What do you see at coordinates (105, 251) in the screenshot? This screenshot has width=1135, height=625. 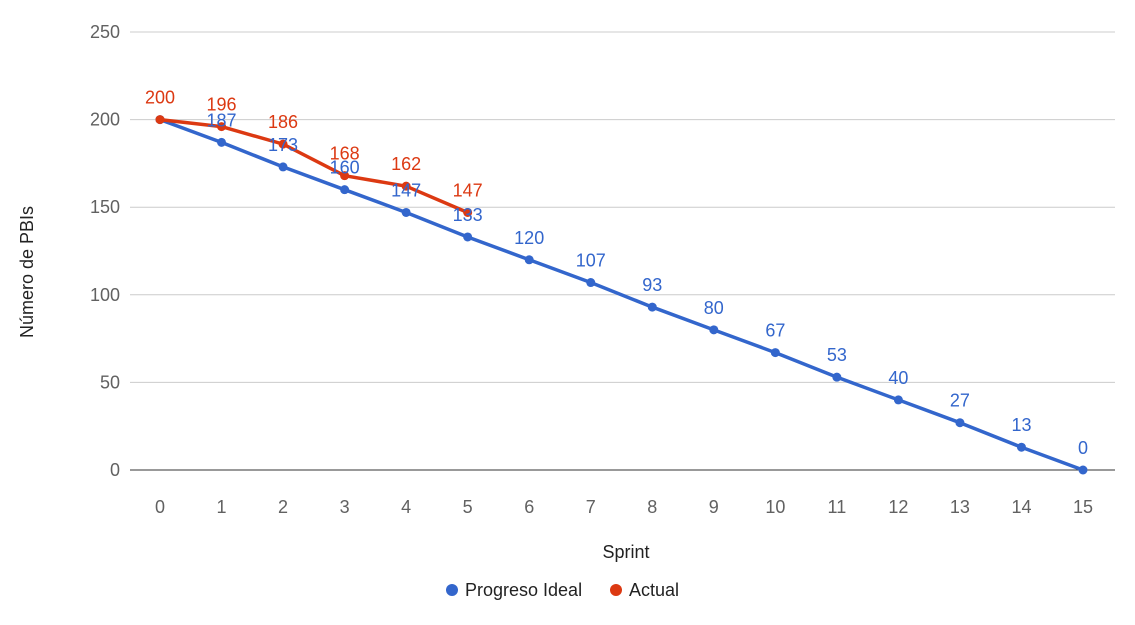 I see `y-axis-ticks: 0 50 100 150 200 250` at bounding box center [105, 251].